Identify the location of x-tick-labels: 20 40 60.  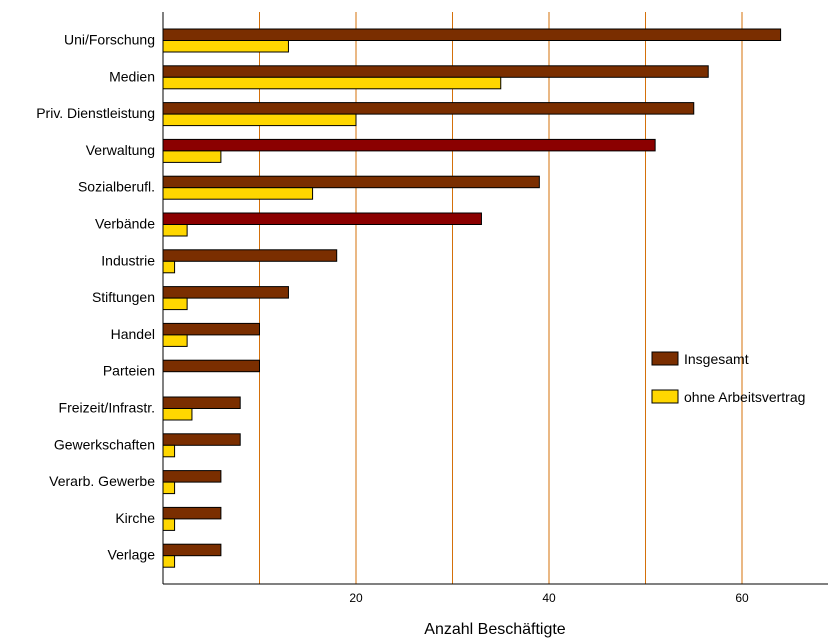
(549, 598).